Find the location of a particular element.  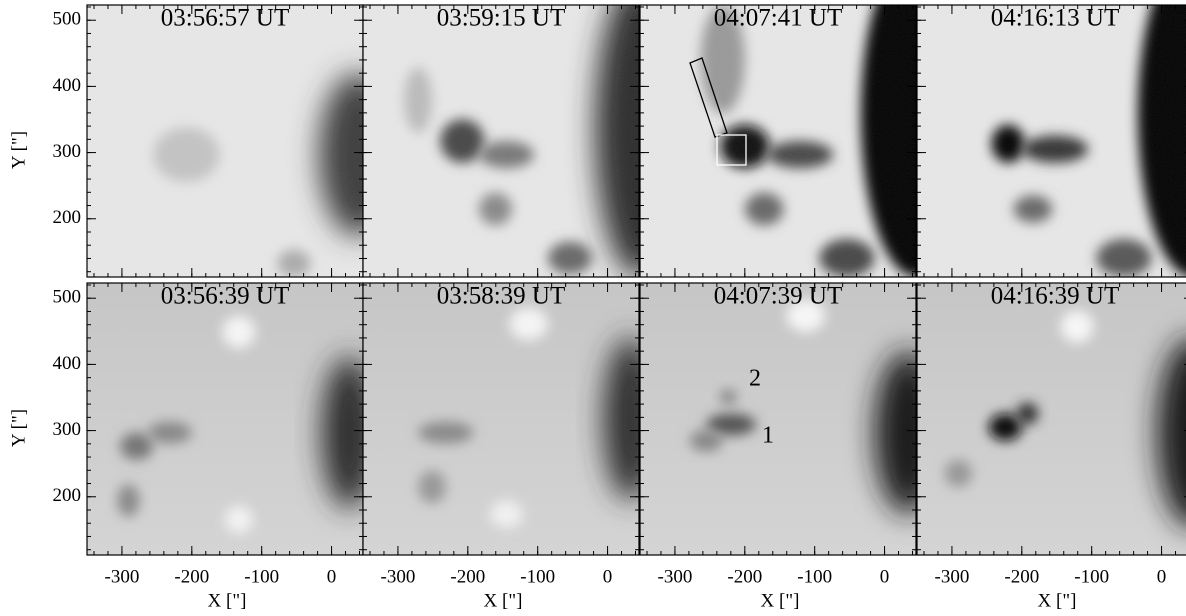

annotation: 2 is located at coordinates (755, 379).